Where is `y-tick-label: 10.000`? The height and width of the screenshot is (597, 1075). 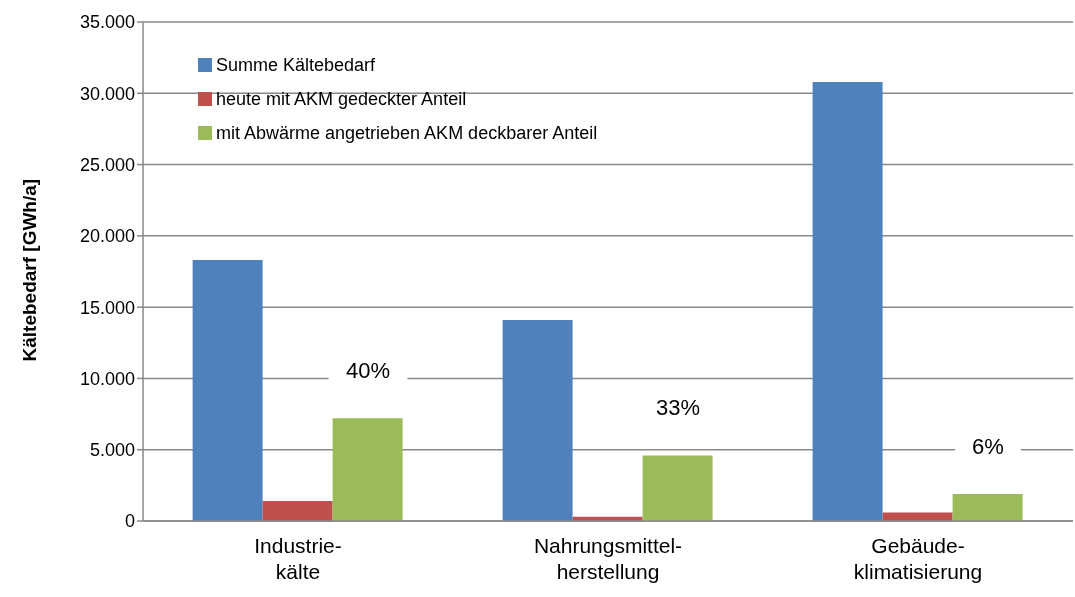 y-tick-label: 10.000 is located at coordinates (107, 378).